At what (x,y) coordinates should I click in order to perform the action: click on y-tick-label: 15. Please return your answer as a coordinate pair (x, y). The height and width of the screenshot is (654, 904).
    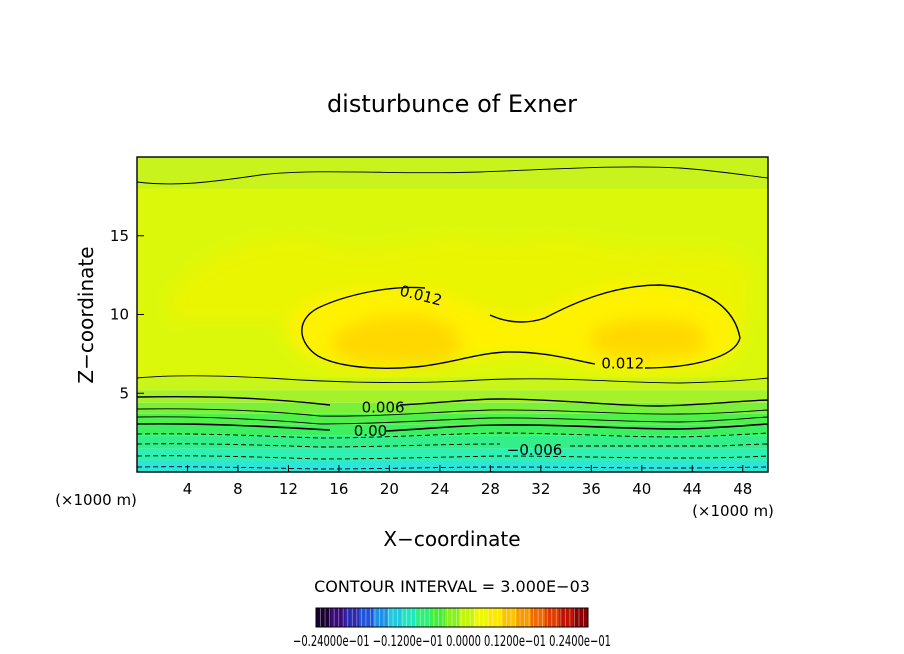
    Looking at the image, I should click on (119, 236).